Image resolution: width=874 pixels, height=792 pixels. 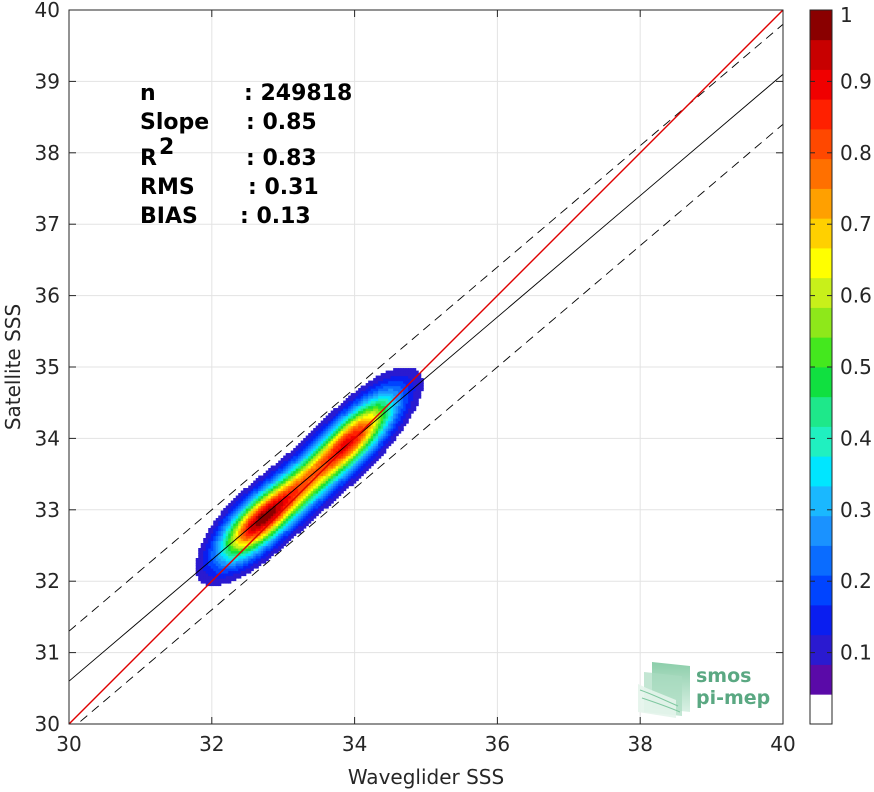 I want to click on y-tick-label: 35, so click(x=47, y=367).